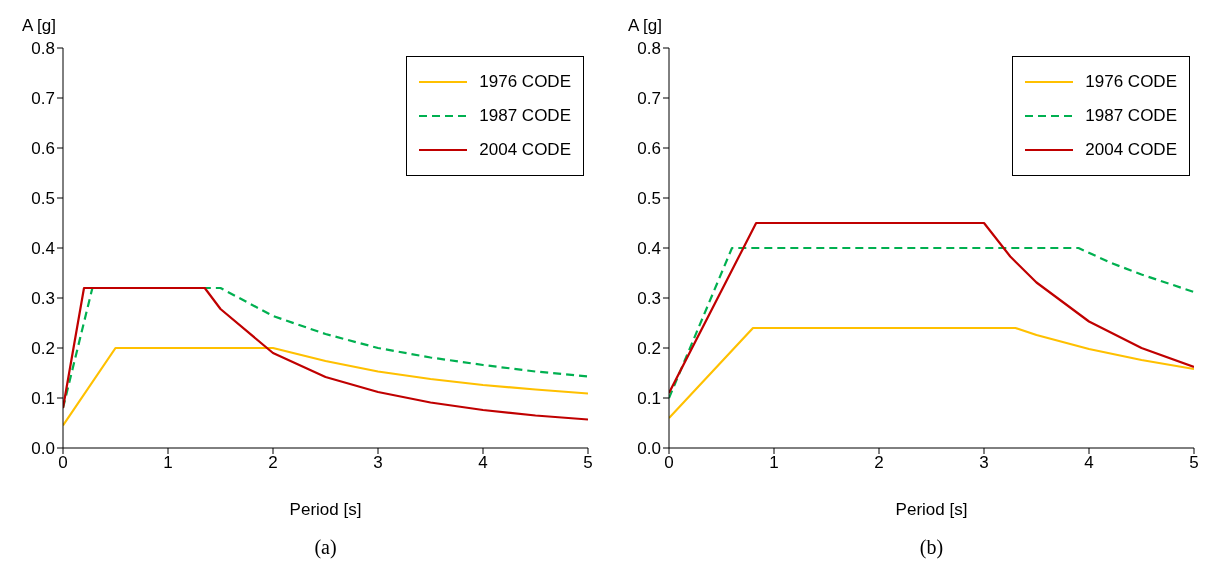  Describe the element at coordinates (931, 547) in the screenshot. I see `text: (b)` at that location.